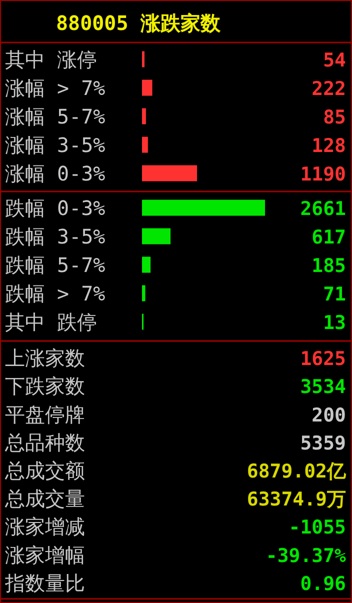 This screenshot has width=352, height=603. I want to click on data-label: 63374.9万, so click(296, 499).